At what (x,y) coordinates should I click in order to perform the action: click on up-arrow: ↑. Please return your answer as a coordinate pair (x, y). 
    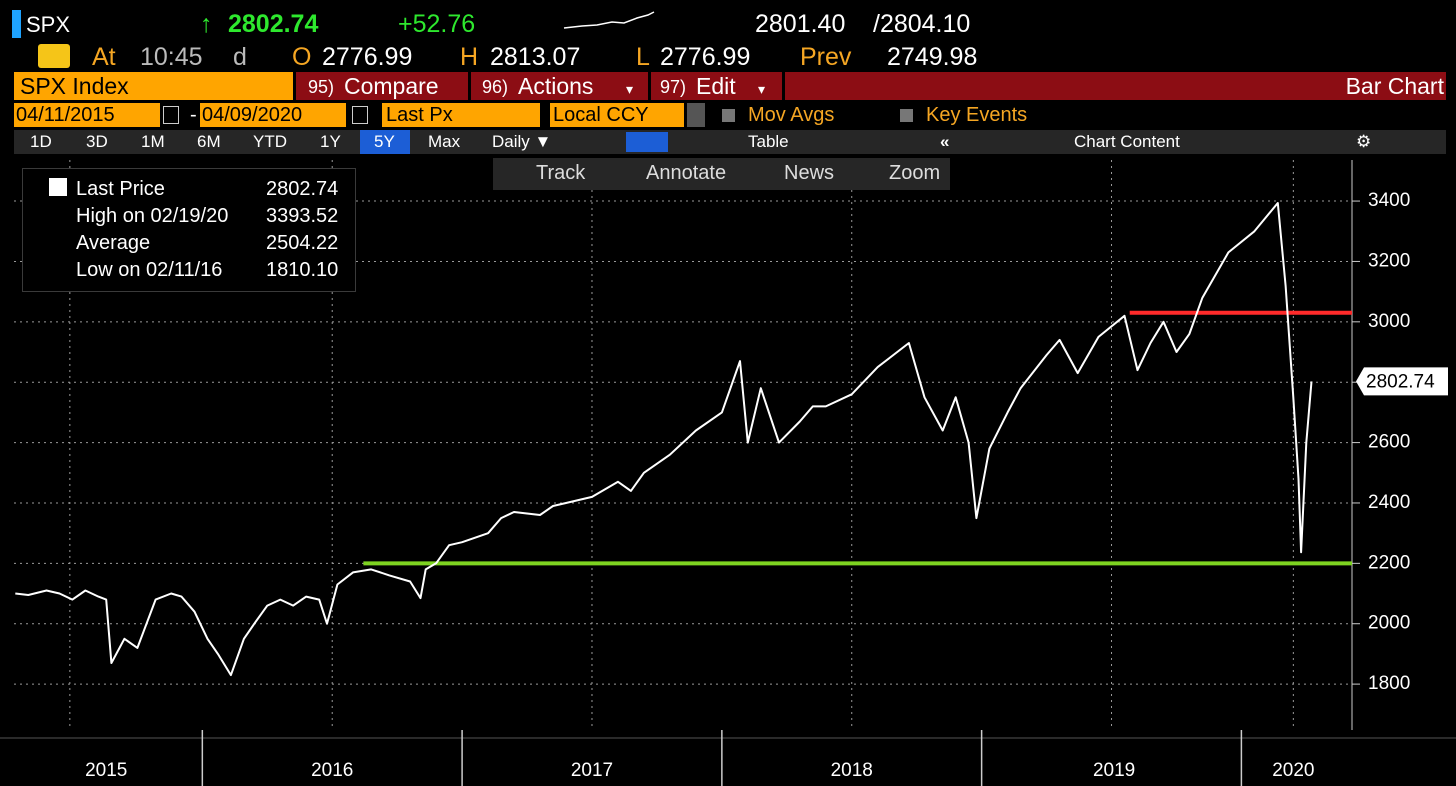
    Looking at the image, I should click on (206, 24).